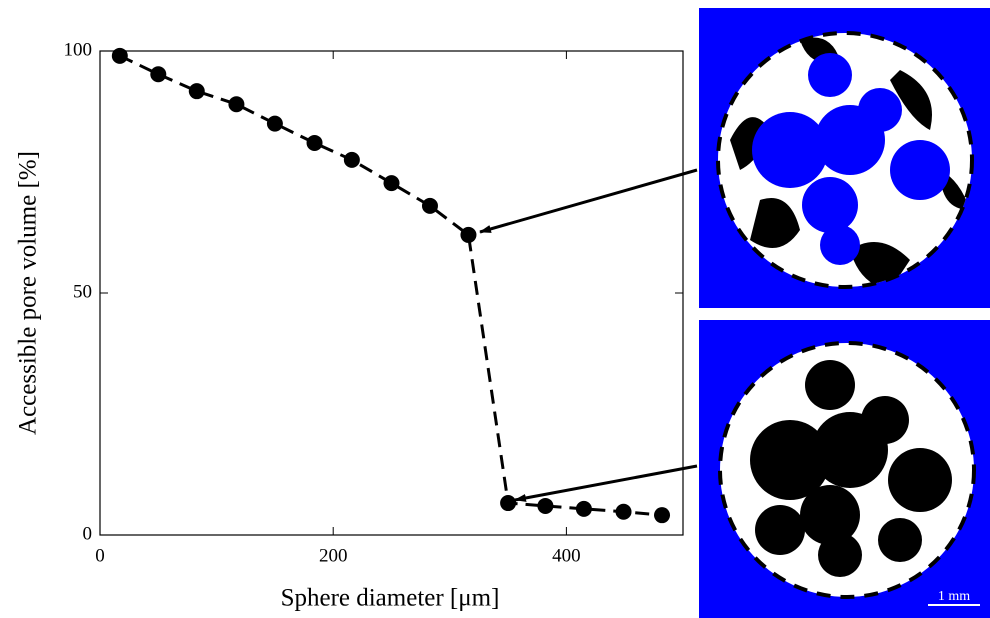 This screenshot has height=618, width=990. I want to click on y-axis-label: Accessible pore volume [%], so click(28, 293).